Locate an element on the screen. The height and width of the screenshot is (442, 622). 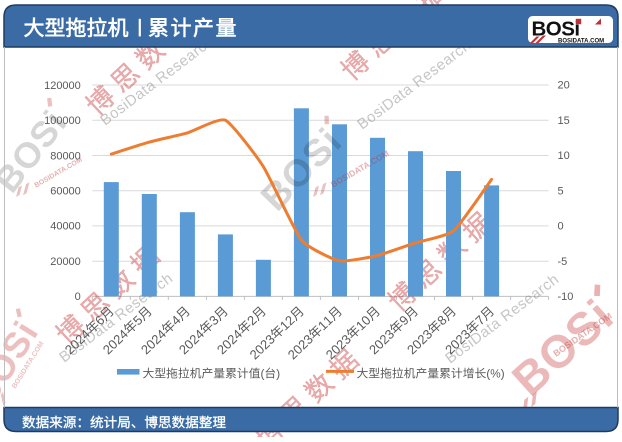
svg-text: 120000 is located at coordinates (62, 86).